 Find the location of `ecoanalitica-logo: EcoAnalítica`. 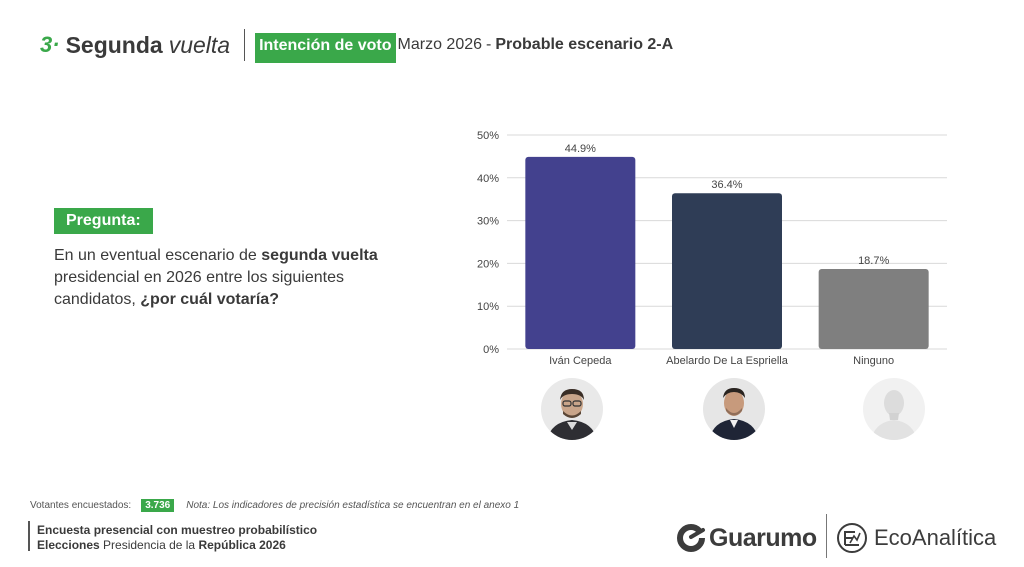

ecoanalitica-logo: EcoAnalítica is located at coordinates (916, 538).